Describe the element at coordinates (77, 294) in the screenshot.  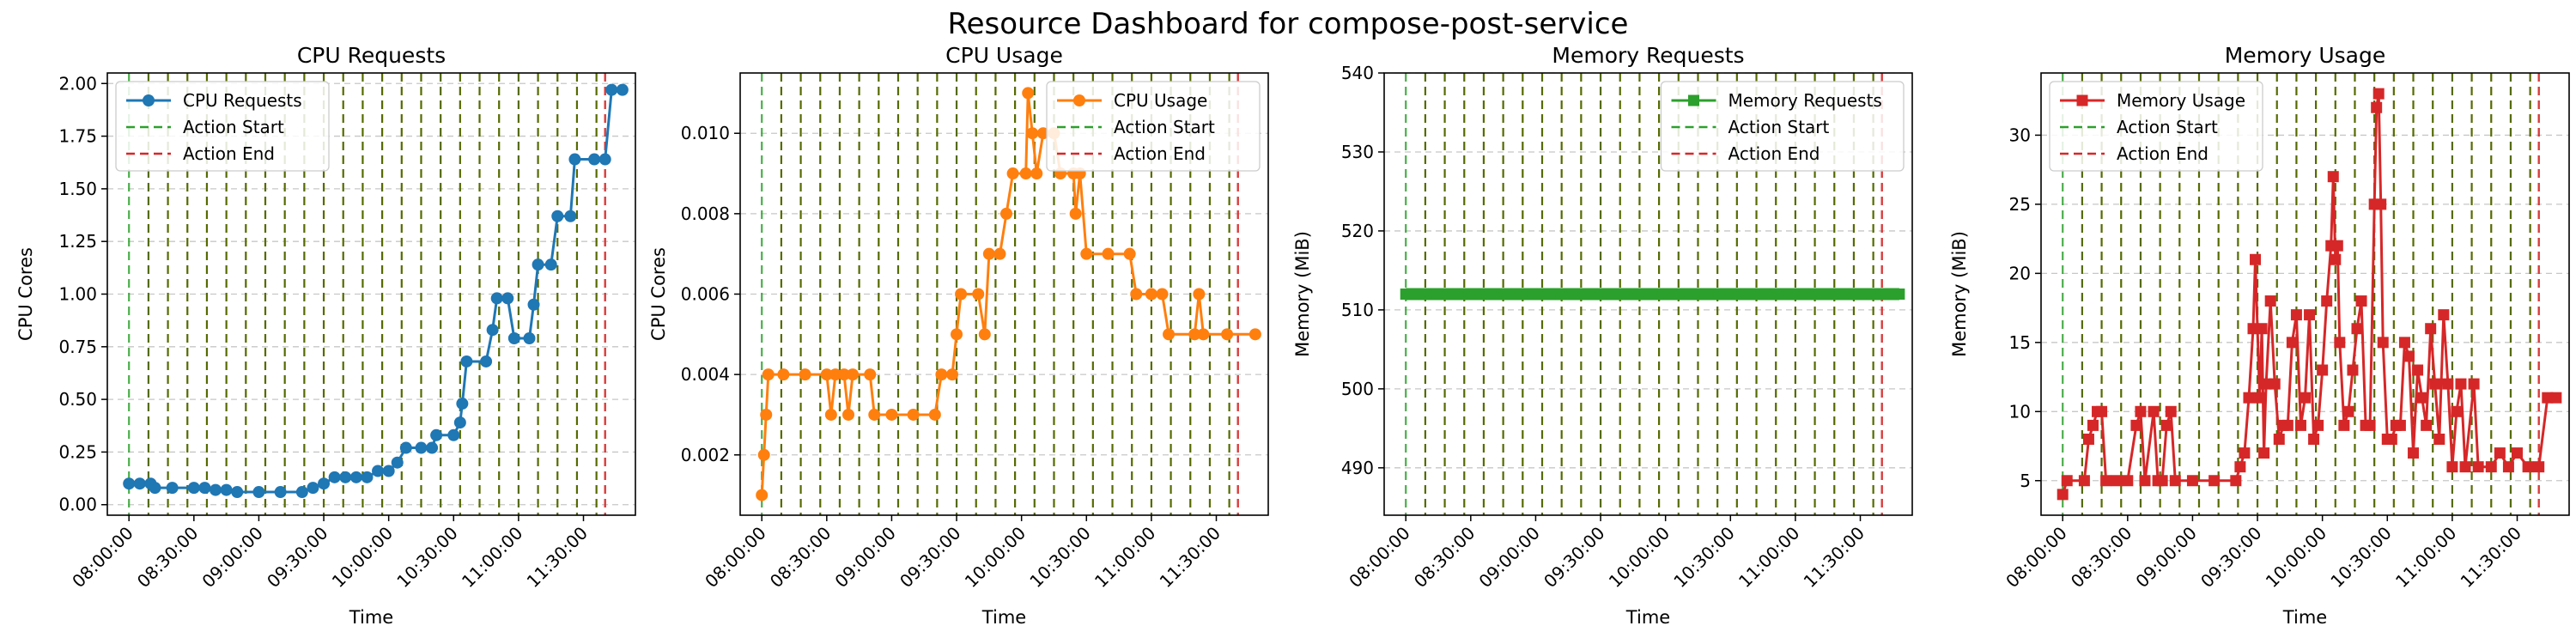
I see `y-tick-label: 1.00` at that location.